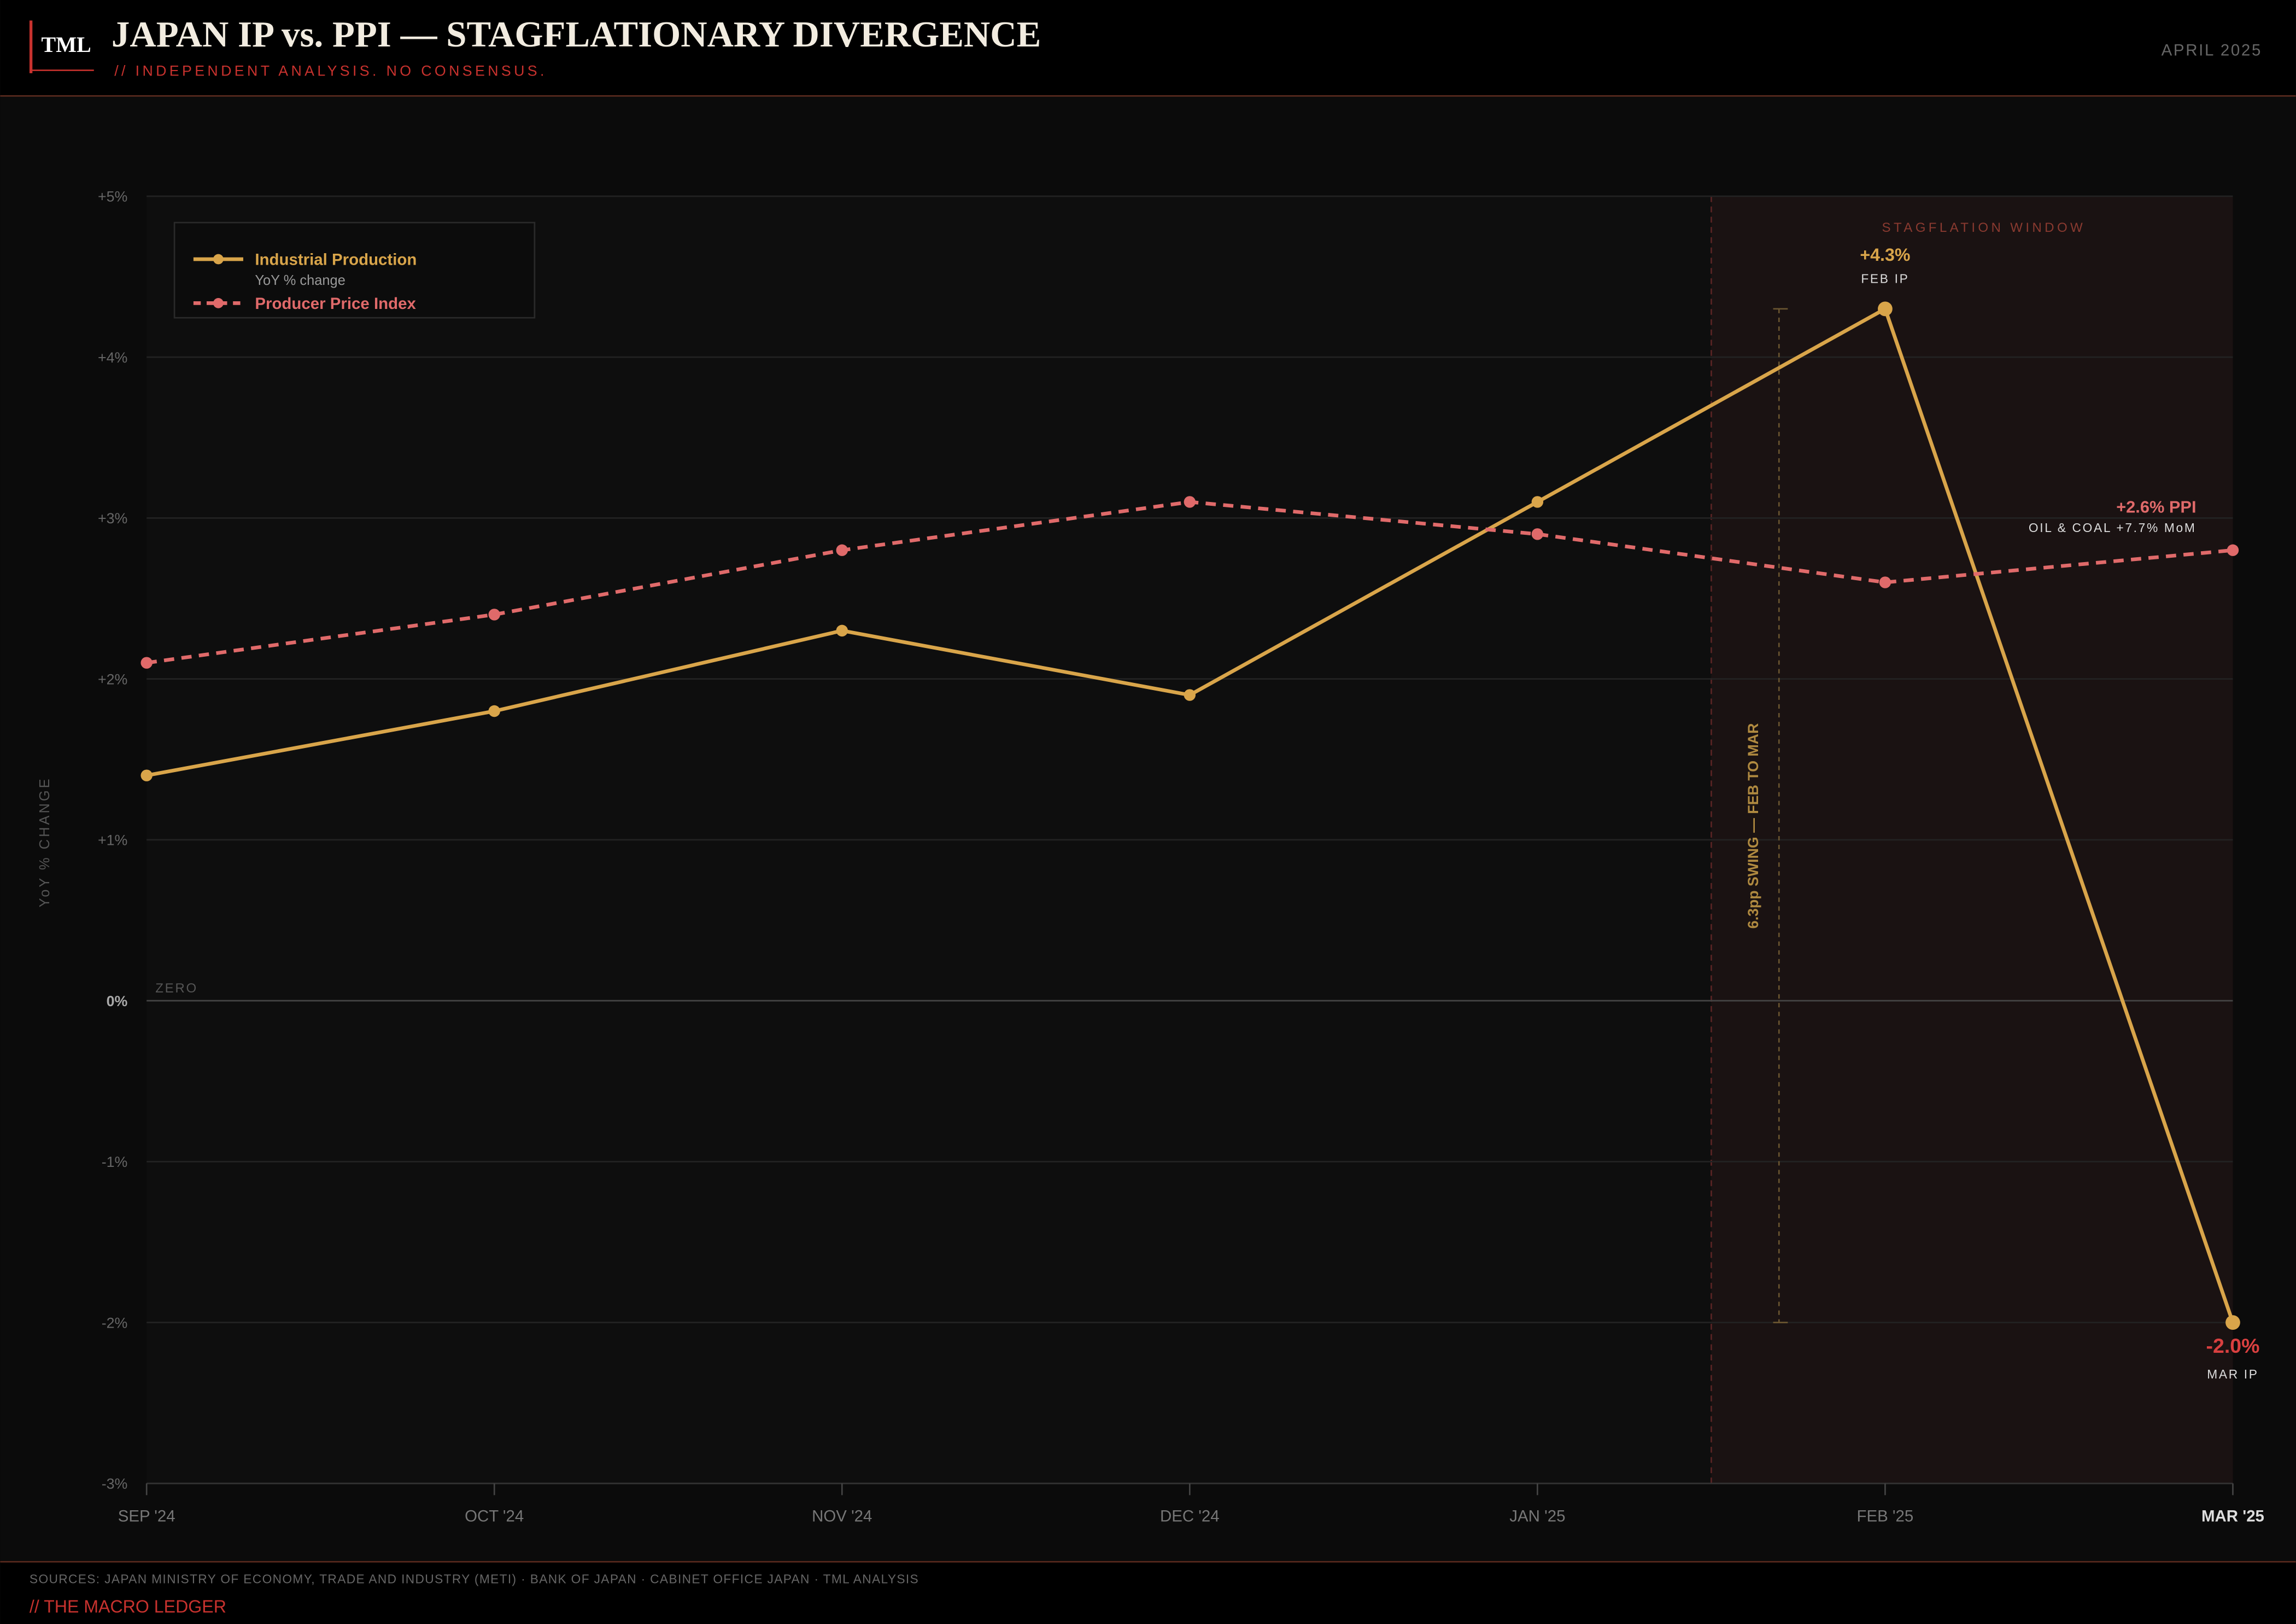 The image size is (2296, 1624). Describe the element at coordinates (1537, 1516) in the screenshot. I see `x-tick-label: JAN '25` at that location.